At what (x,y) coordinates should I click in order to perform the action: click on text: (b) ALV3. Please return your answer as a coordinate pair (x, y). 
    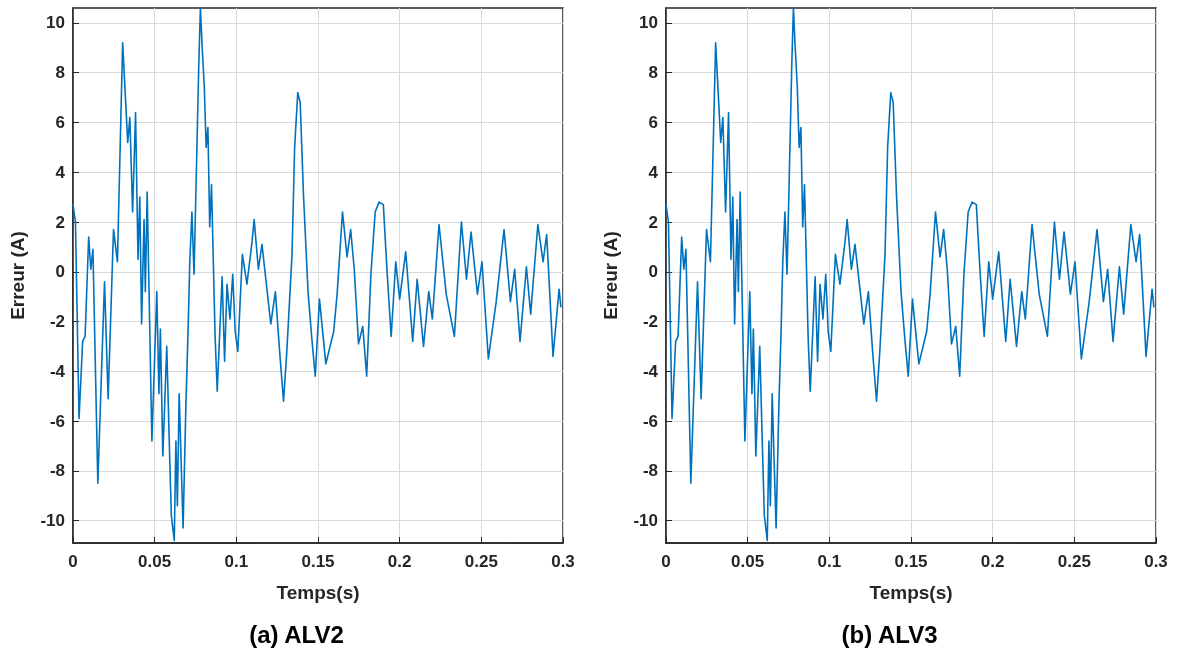
    Looking at the image, I should click on (889, 634).